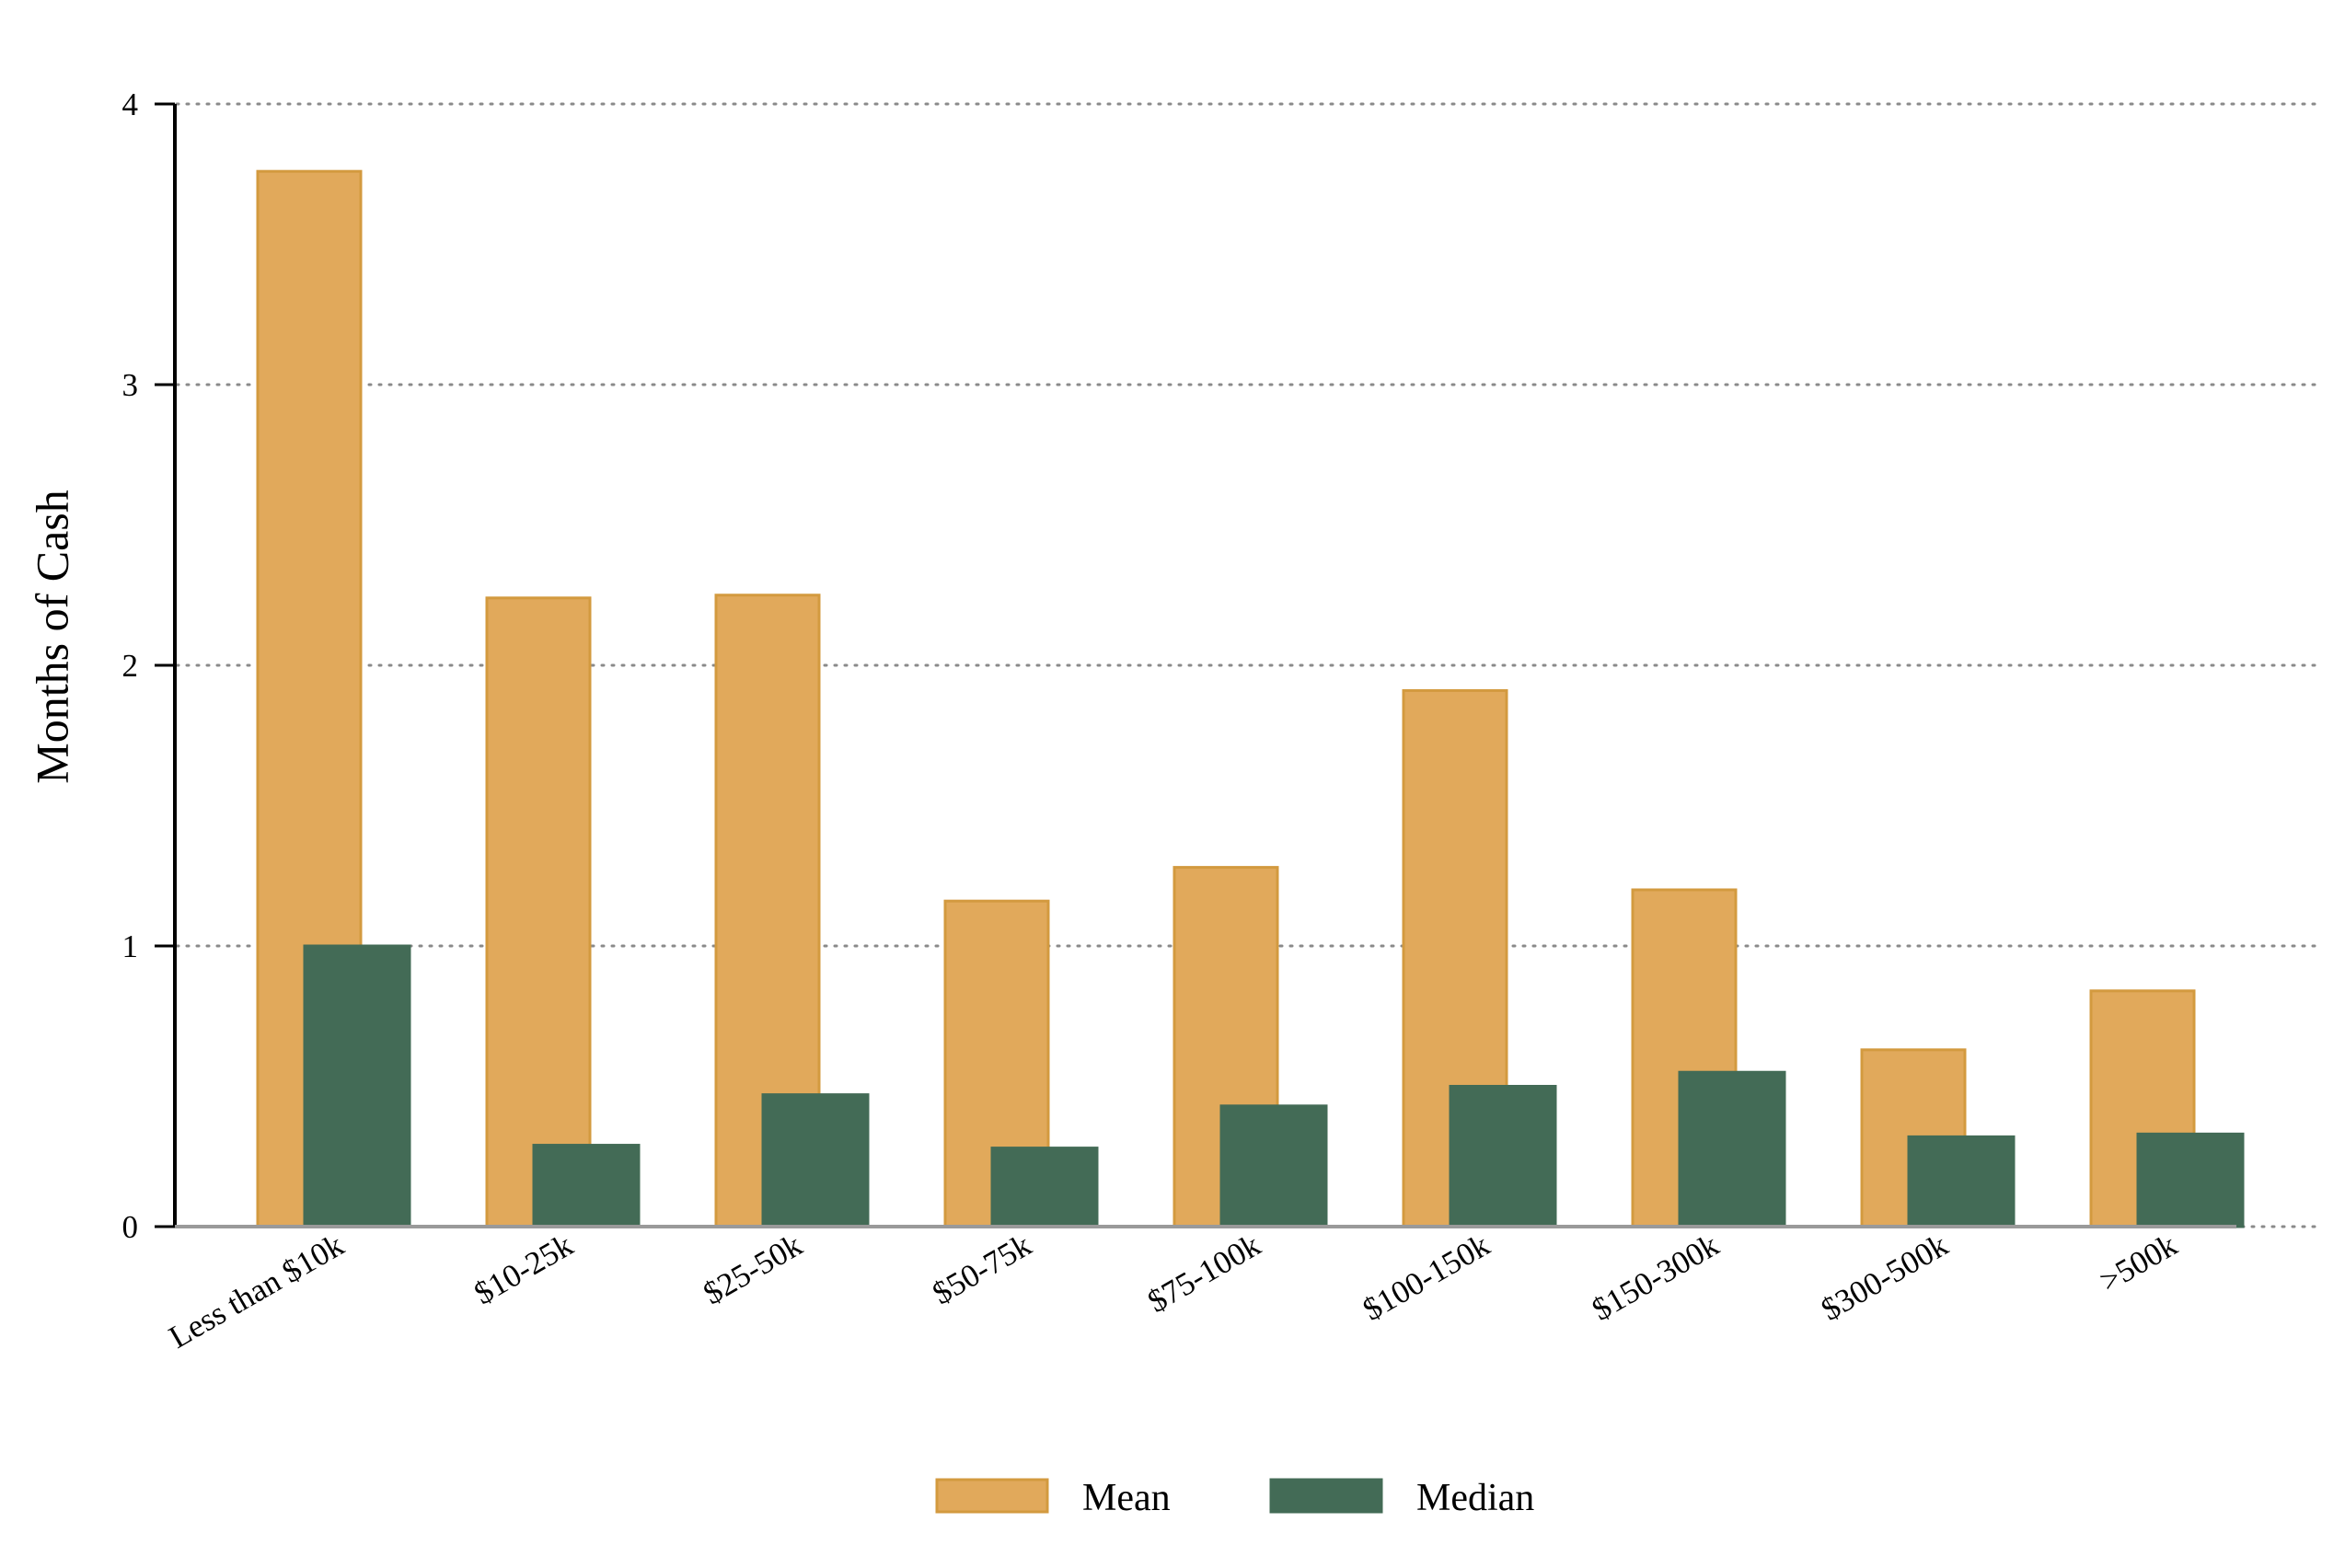 This screenshot has width=2345, height=1568. I want to click on legend: Mean Median, so click(1234, 1498).